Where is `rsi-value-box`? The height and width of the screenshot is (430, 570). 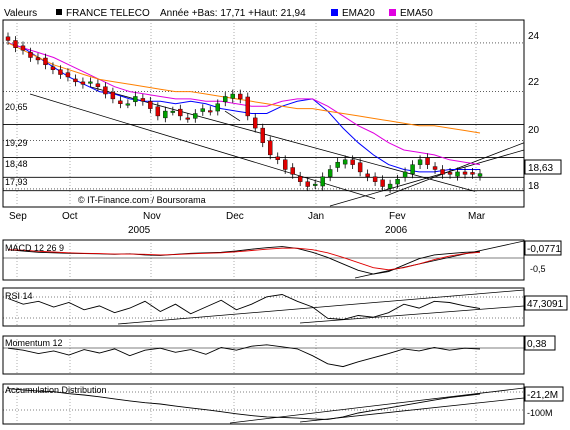 rsi-value-box is located at coordinates (546, 303).